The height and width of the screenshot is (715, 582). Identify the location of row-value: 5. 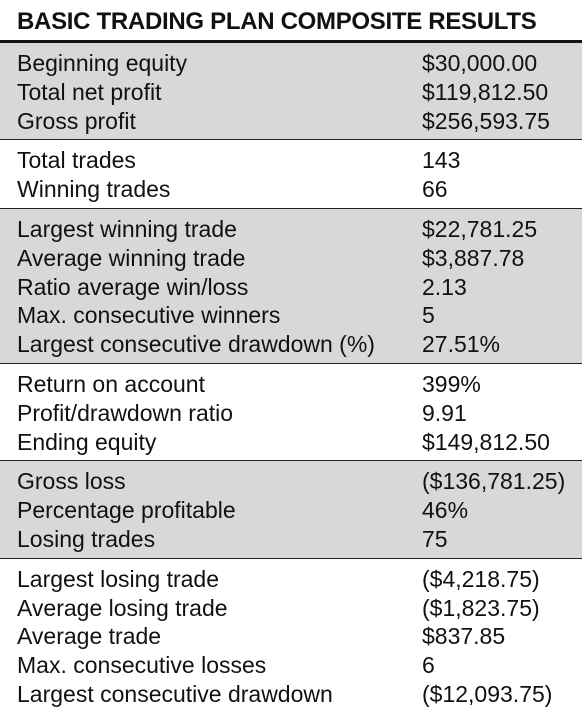
(428, 315).